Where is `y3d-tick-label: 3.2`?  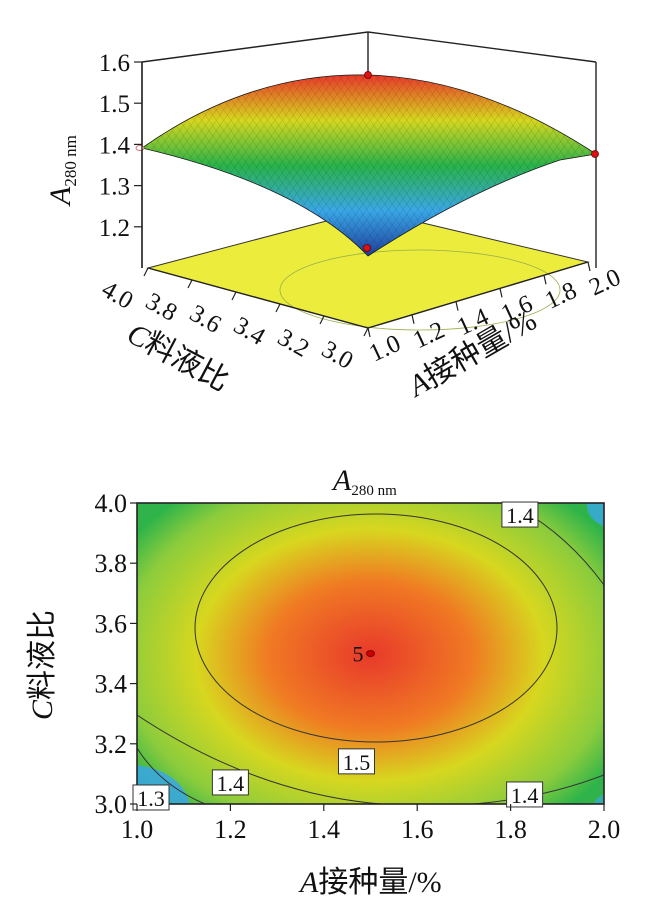 y3d-tick-label: 3.2 is located at coordinates (293, 343).